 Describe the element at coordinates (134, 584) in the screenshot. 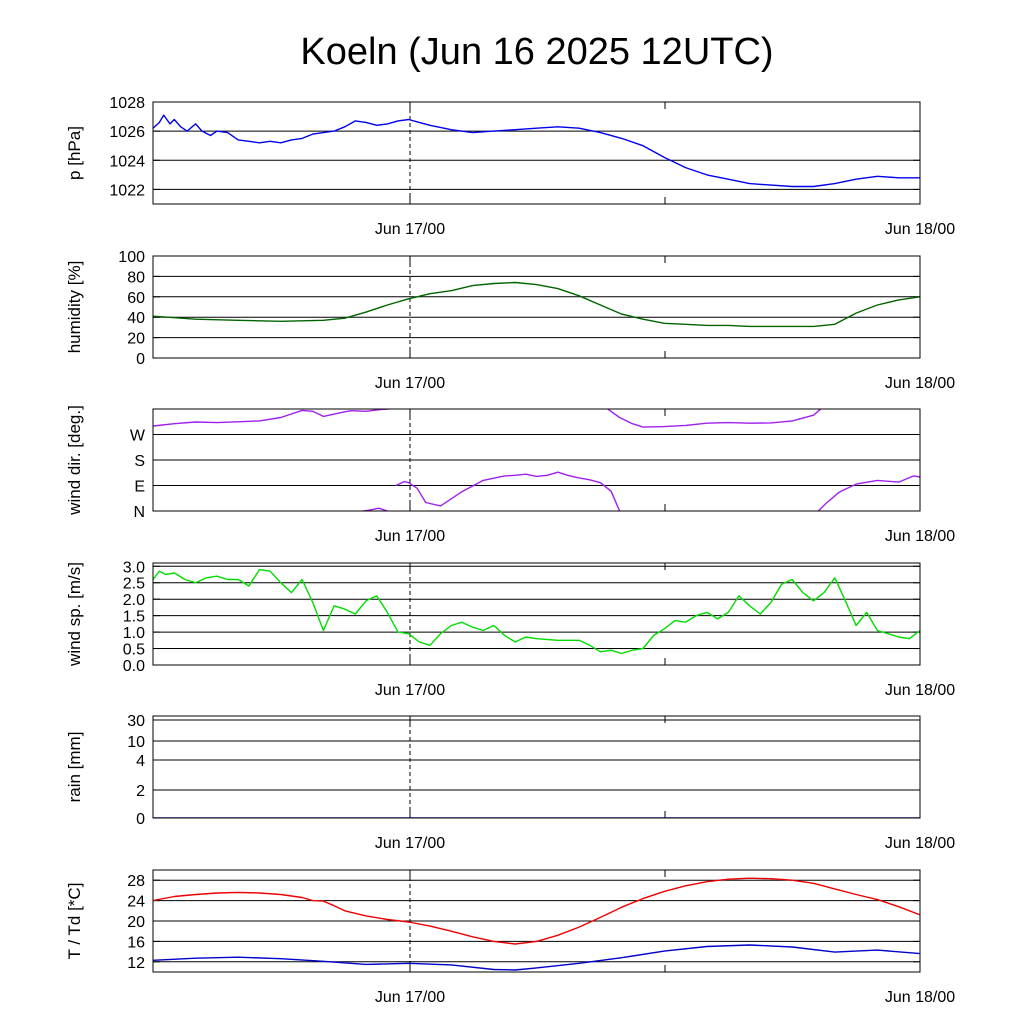

I see `y-tick-label: 2.5` at that location.